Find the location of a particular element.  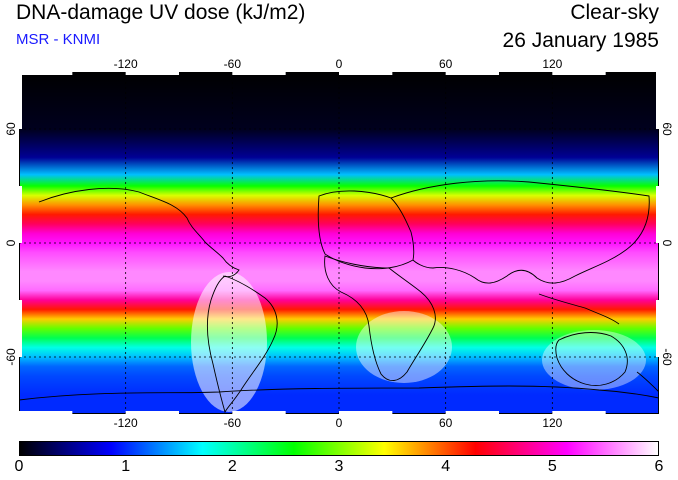

colorbar-label-5: 5 is located at coordinates (552, 466).